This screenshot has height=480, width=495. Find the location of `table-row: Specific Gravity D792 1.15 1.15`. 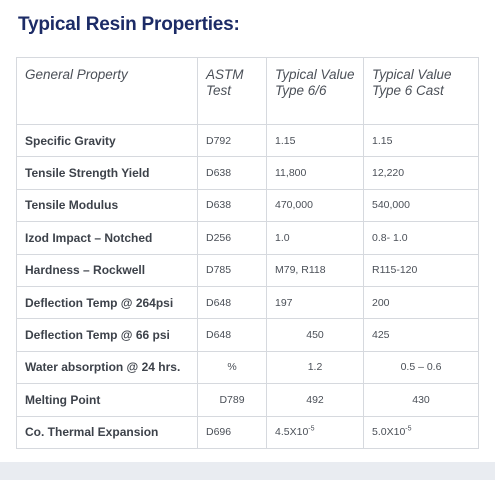

table-row: Specific Gravity D792 1.15 1.15 is located at coordinates (247, 140).